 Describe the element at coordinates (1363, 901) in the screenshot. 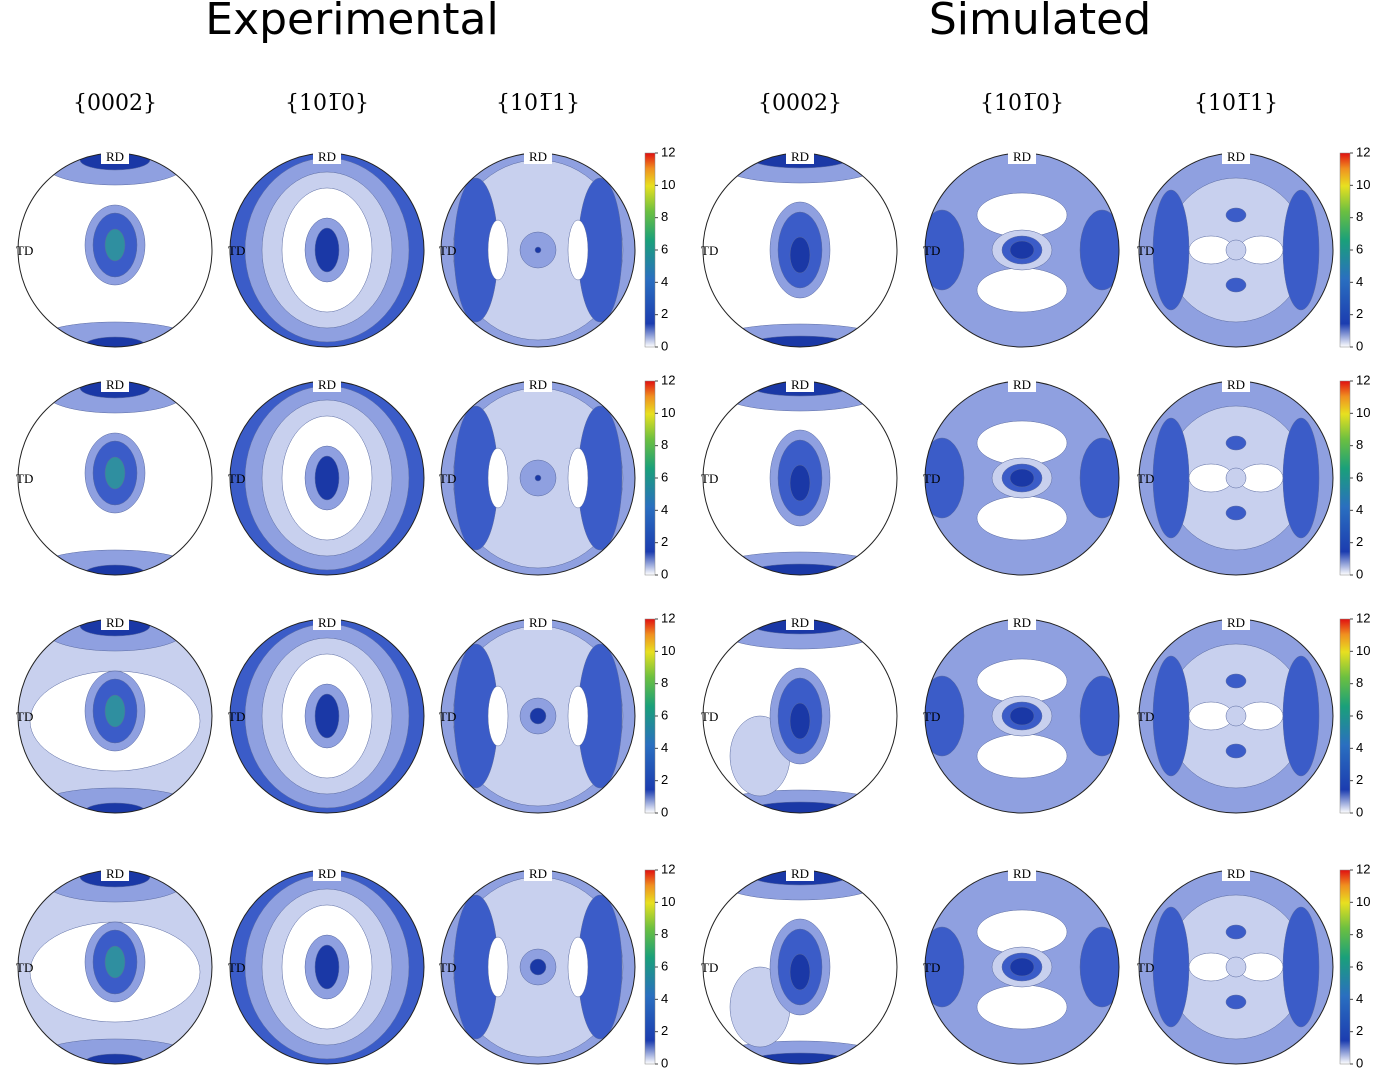

I see `colorbar-tick-label: 10` at that location.